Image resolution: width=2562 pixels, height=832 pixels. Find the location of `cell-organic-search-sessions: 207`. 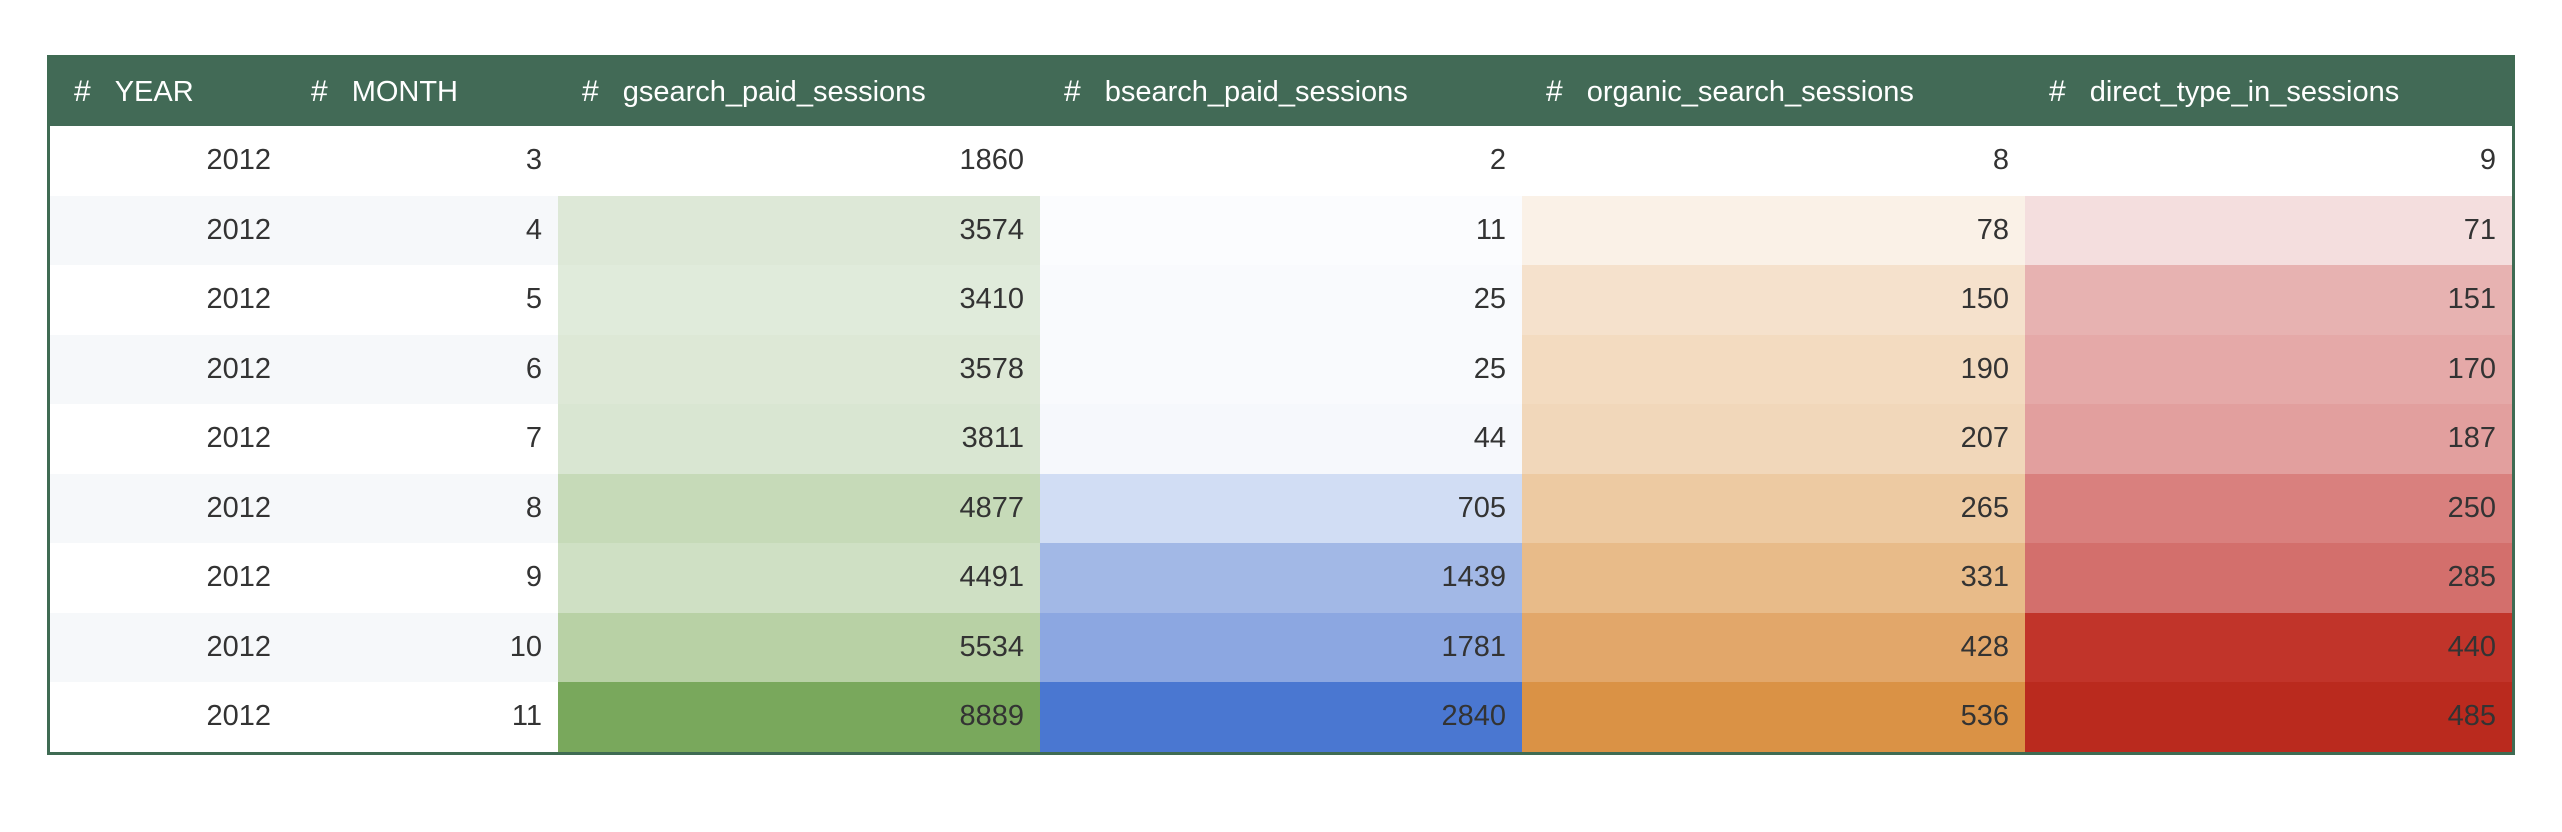

cell-organic-search-sessions: 207 is located at coordinates (1773, 439).